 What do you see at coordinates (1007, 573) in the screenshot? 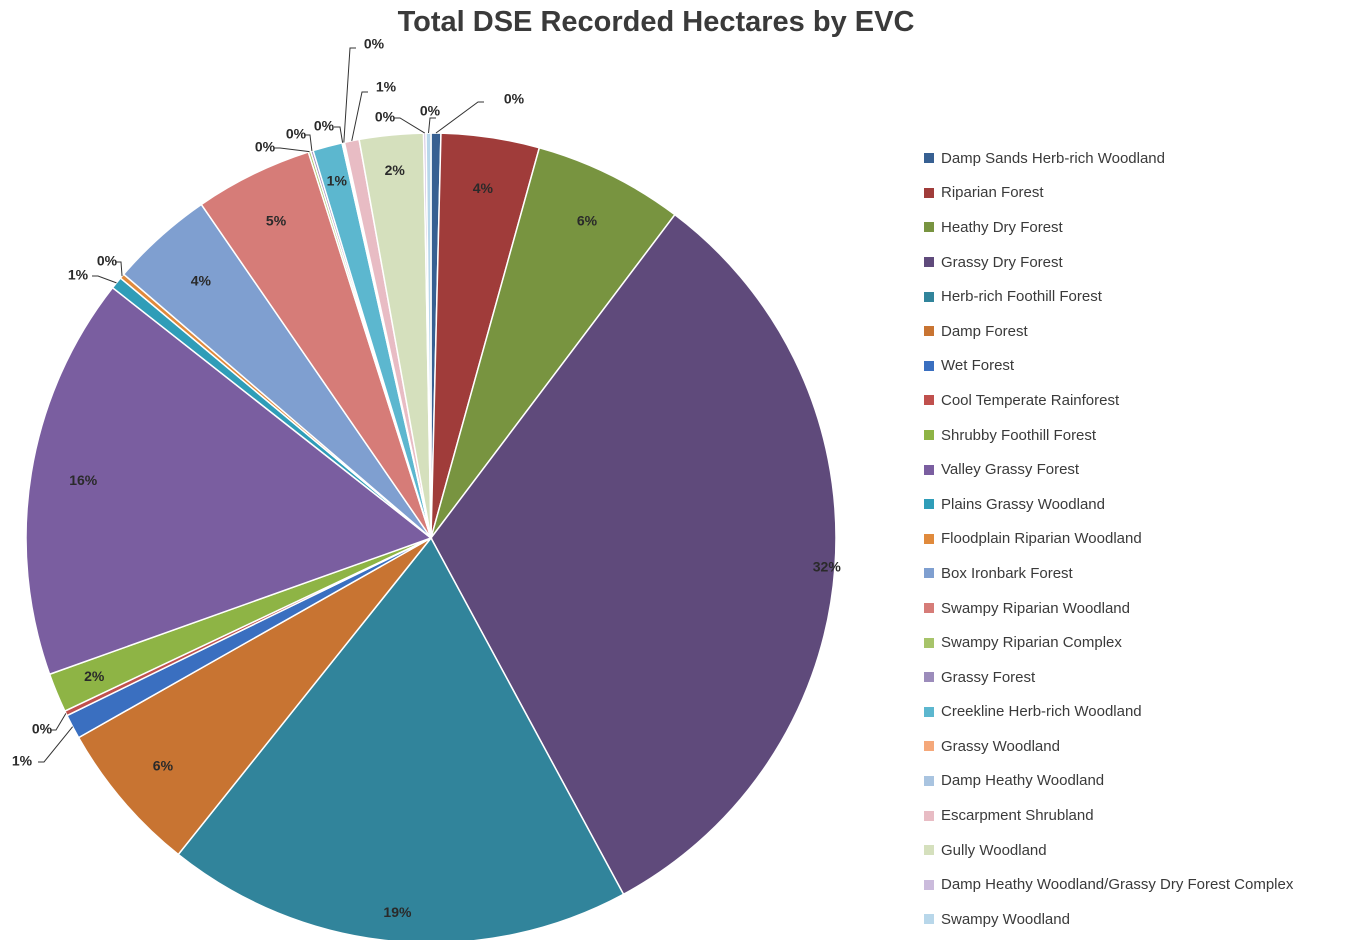
I see `legend-label: Box Ironbark Forest` at bounding box center [1007, 573].